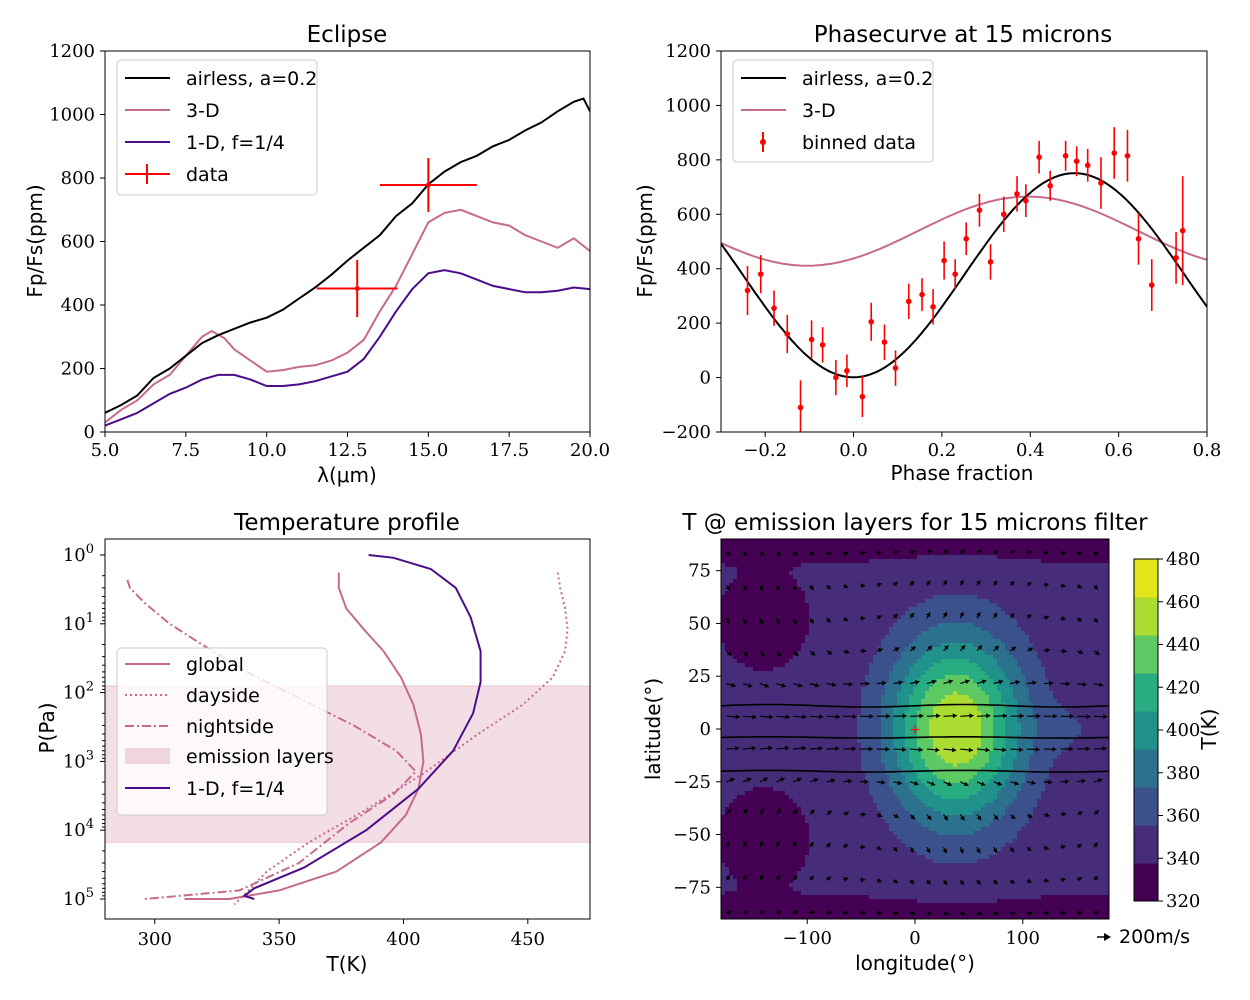  Describe the element at coordinates (304, 736) in the screenshot. I see `tprofile-series-line` at that location.